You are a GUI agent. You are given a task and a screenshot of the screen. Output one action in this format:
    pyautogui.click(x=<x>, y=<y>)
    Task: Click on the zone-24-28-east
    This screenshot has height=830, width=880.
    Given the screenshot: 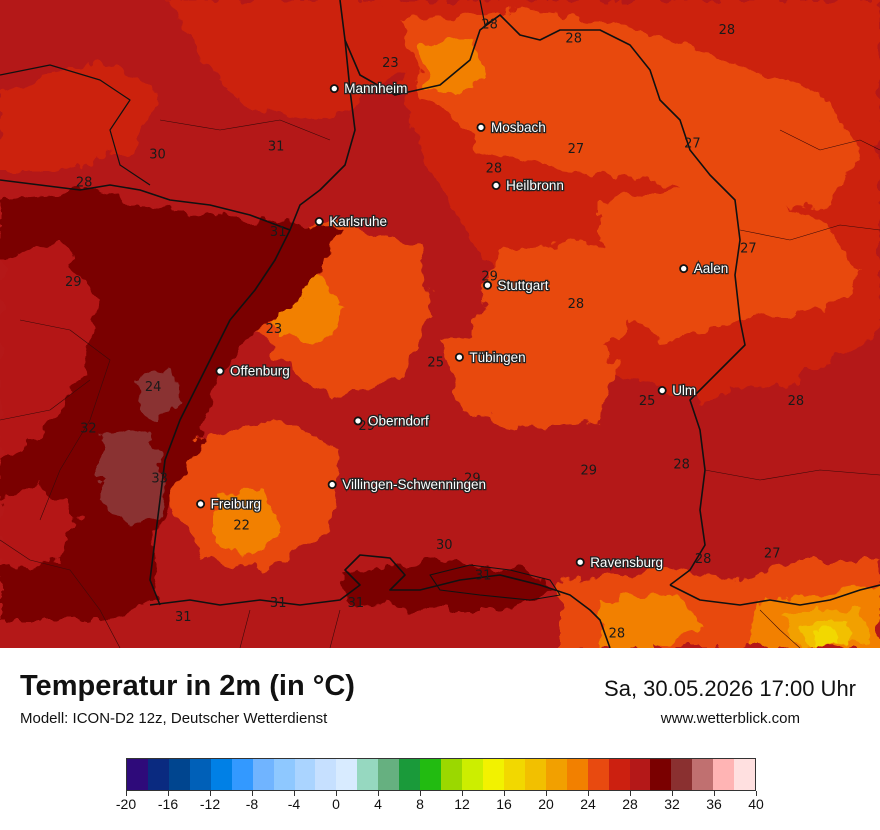 What is the action you would take?
    pyautogui.click(x=730, y=260)
    